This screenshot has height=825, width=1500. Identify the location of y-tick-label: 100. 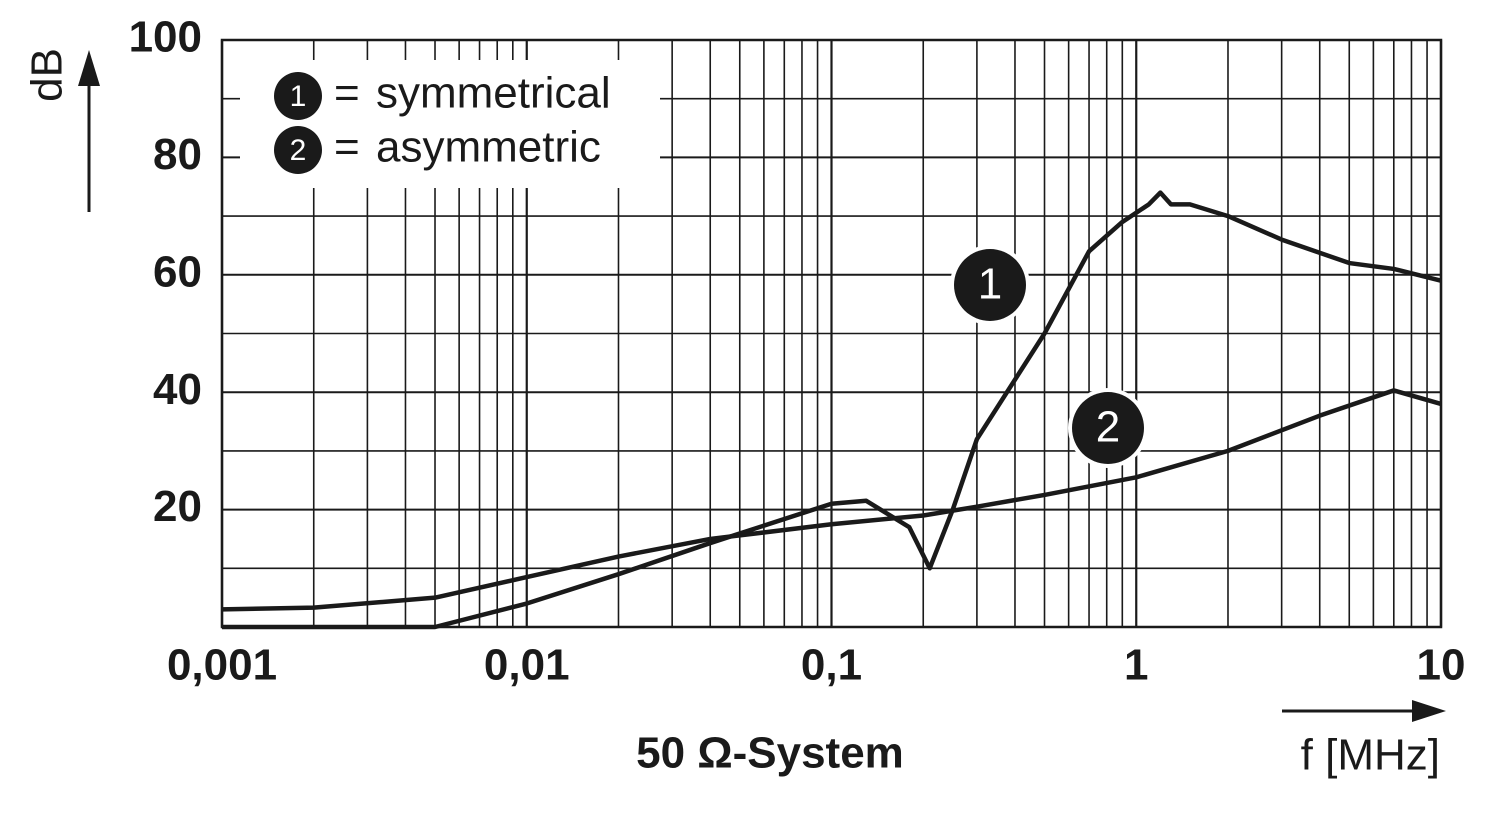
(165, 37).